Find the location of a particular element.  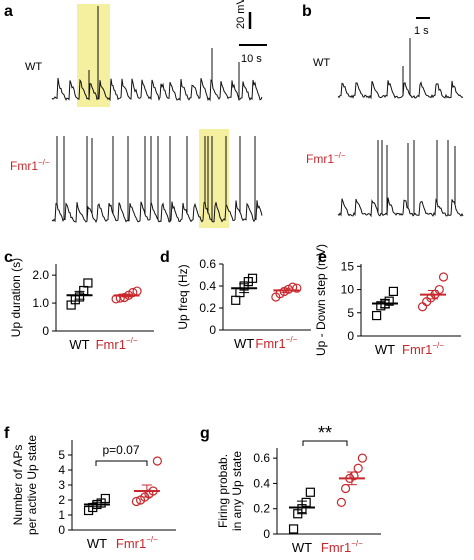

y-tick-label-f: 0 is located at coordinates (61, 530).